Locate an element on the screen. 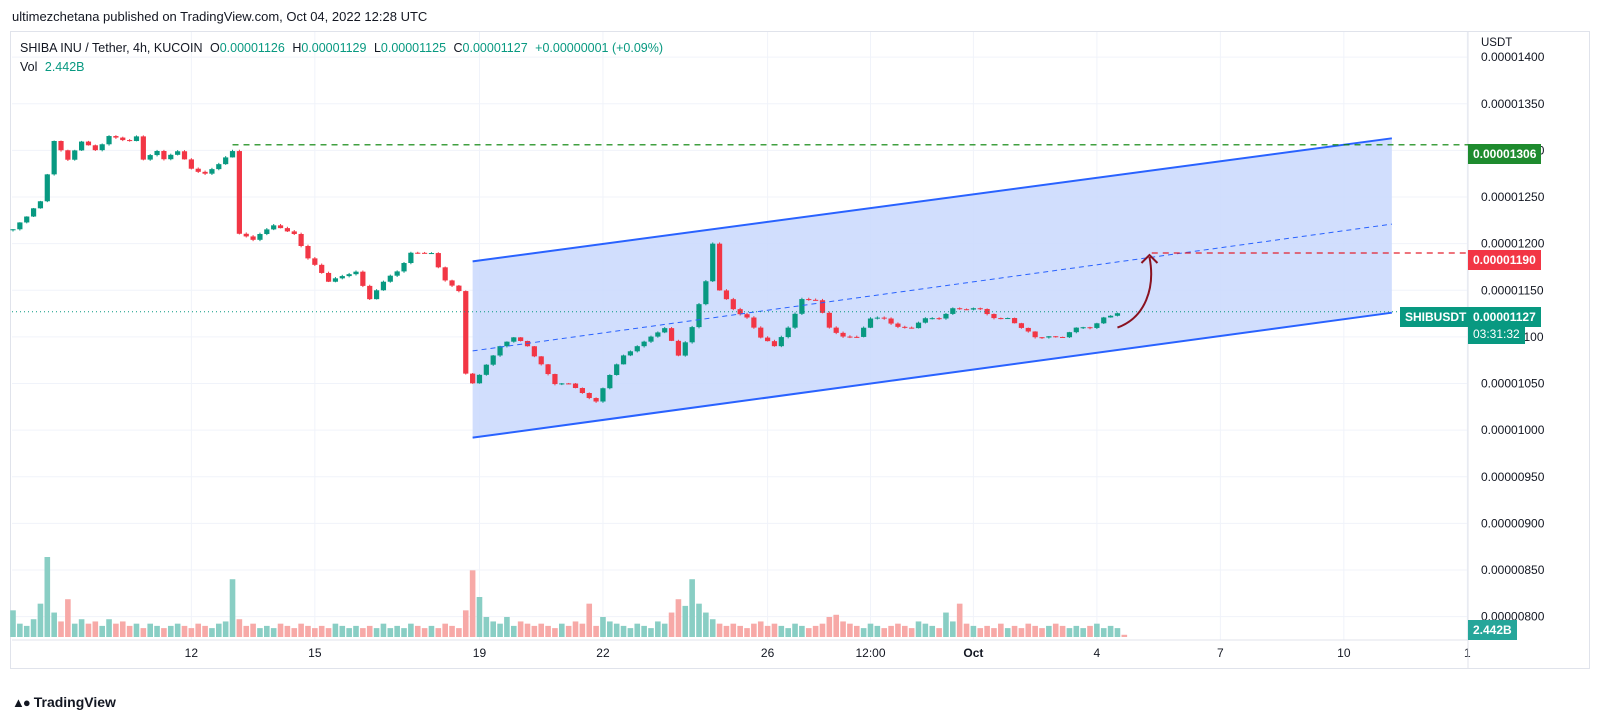 This screenshot has width=1600, height=720. channel-lower-line is located at coordinates (932, 375).